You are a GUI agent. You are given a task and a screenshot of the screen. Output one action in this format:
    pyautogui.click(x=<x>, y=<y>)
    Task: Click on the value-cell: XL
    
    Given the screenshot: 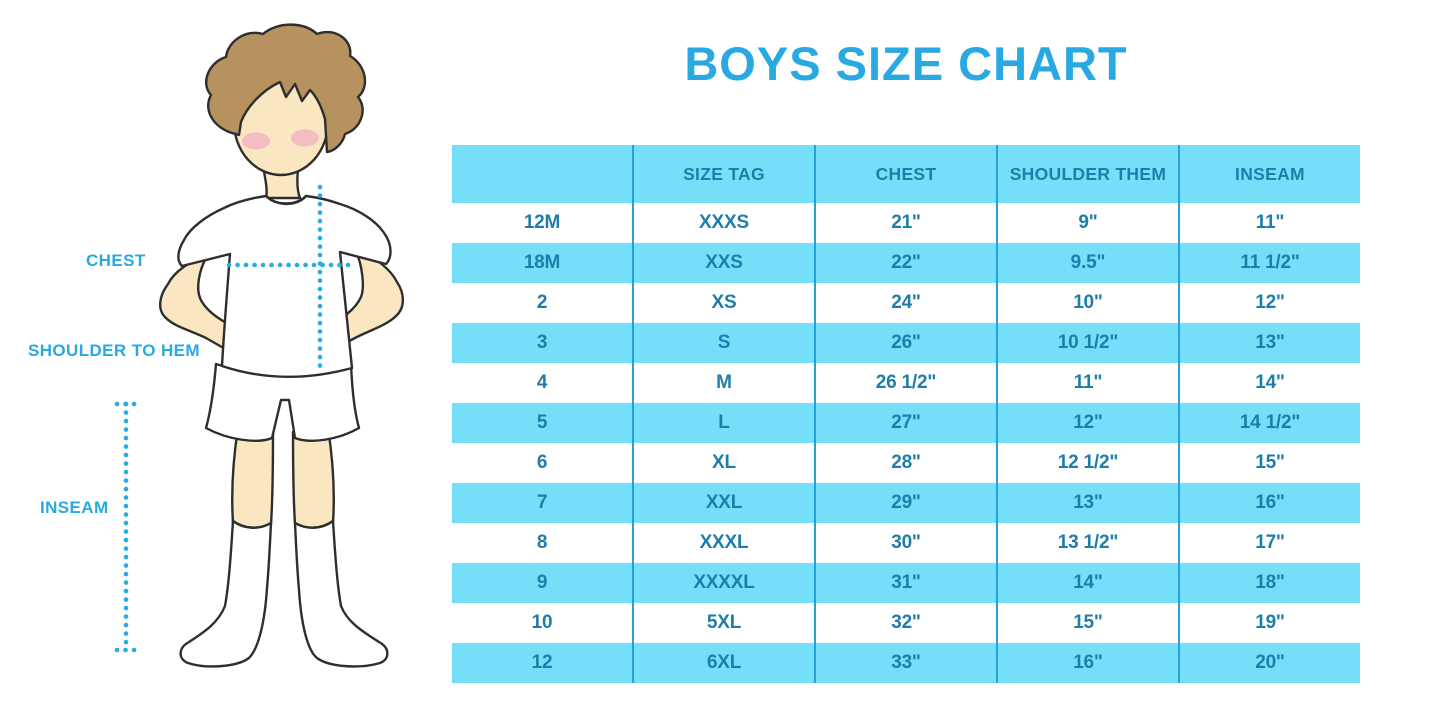 What is the action you would take?
    pyautogui.click(x=723, y=463)
    